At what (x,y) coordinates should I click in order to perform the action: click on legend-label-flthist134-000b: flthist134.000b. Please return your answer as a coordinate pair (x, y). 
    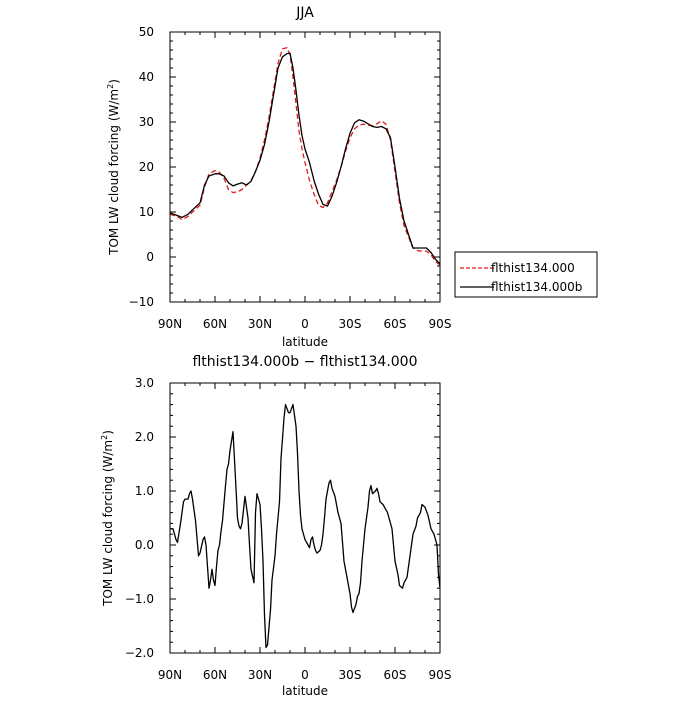
    Looking at the image, I should click on (536, 287).